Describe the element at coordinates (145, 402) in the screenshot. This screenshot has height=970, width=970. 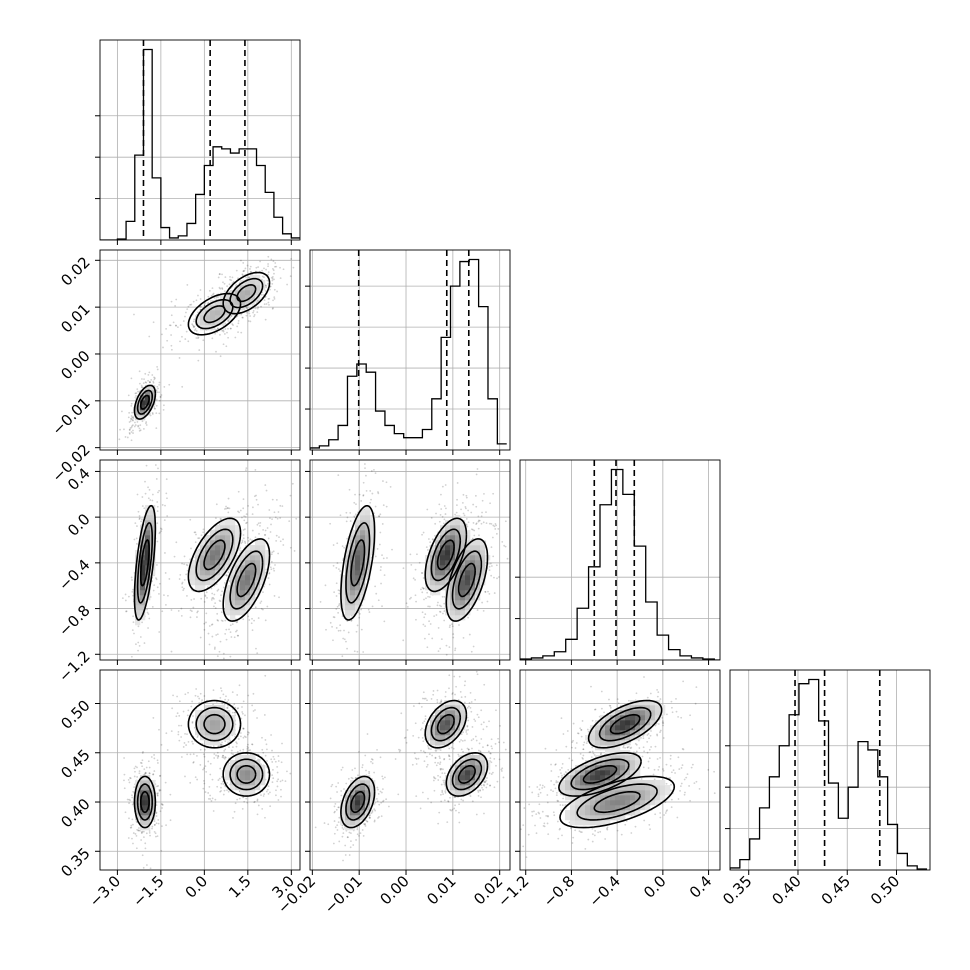
I see `contour-line` at that location.